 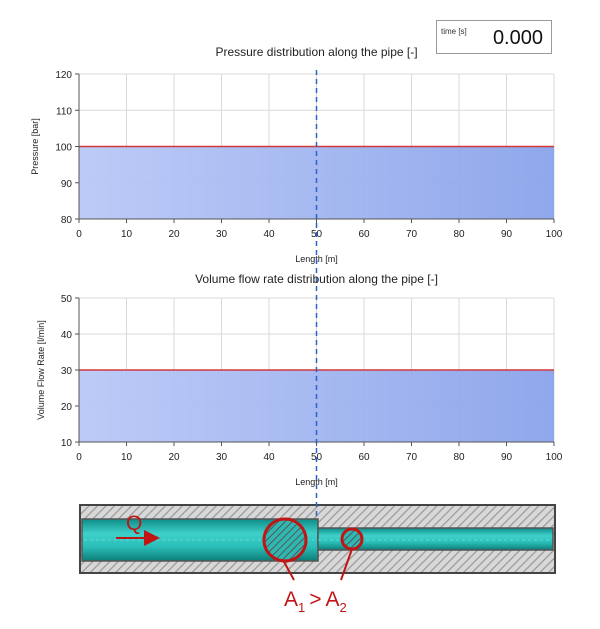 I want to click on y-tick-label: 40, so click(x=67, y=335).